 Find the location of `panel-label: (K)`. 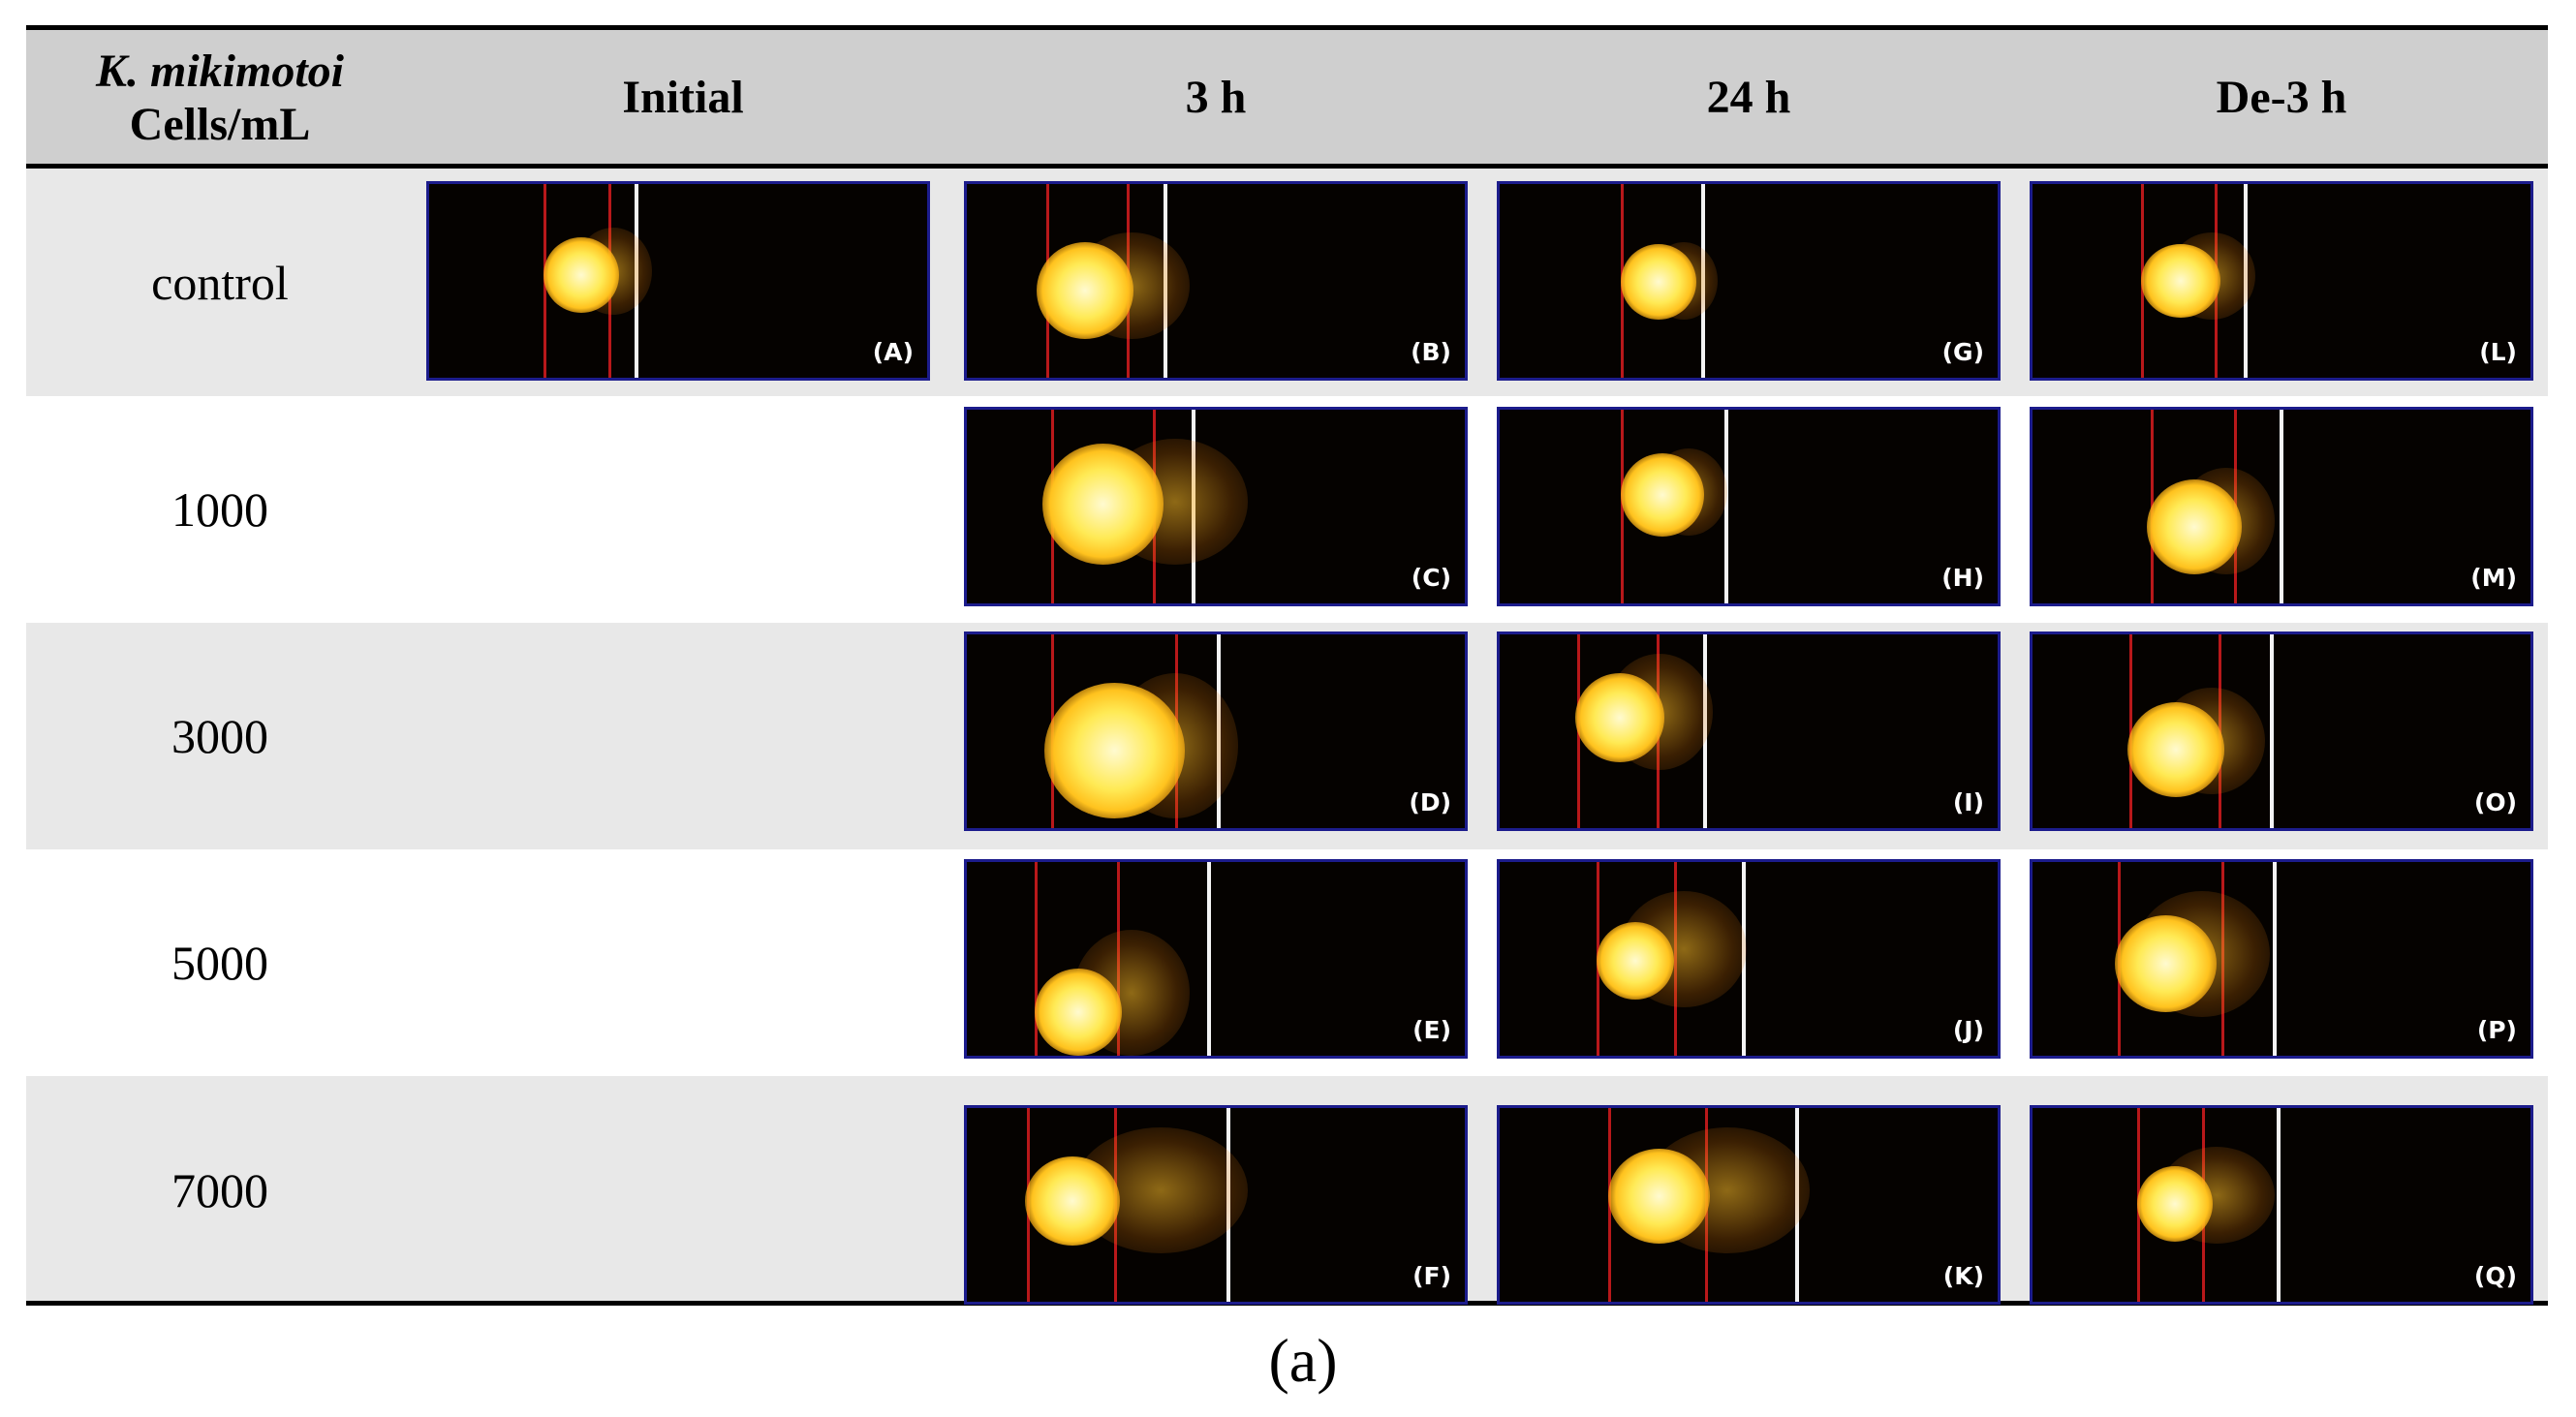

panel-label: (K) is located at coordinates (1963, 1276).